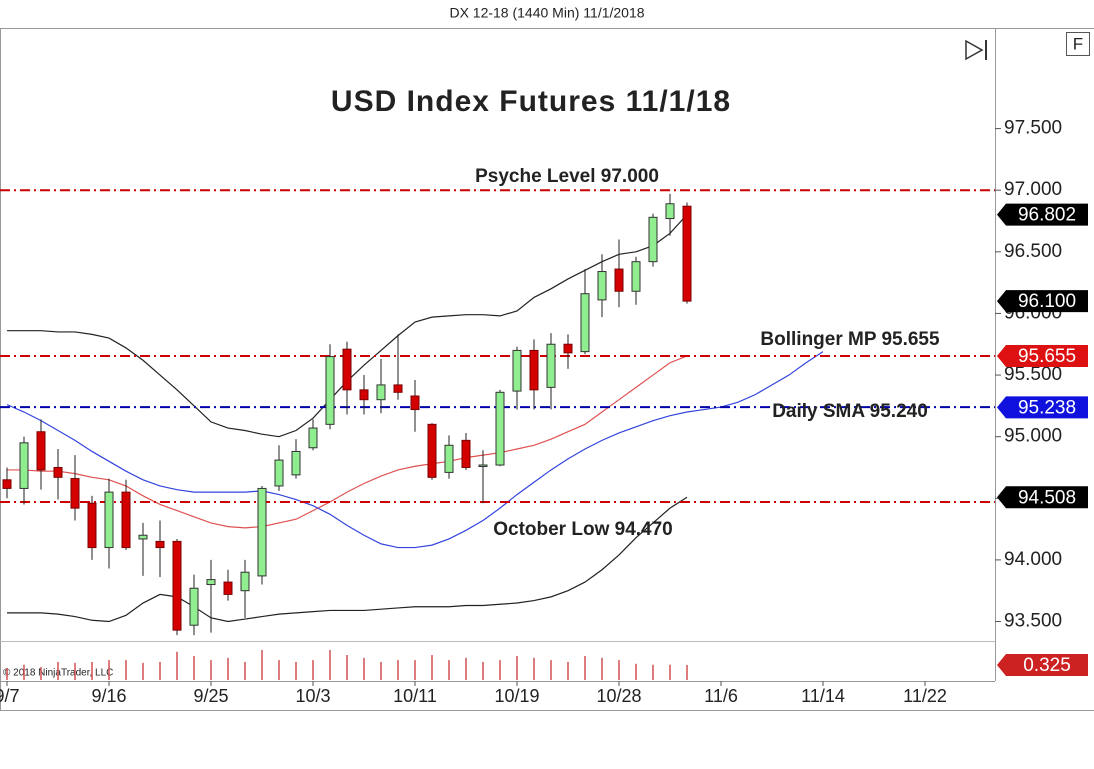 The height and width of the screenshot is (769, 1094). Describe the element at coordinates (415, 696) in the screenshot. I see `x-tick-label: 10/11` at that location.